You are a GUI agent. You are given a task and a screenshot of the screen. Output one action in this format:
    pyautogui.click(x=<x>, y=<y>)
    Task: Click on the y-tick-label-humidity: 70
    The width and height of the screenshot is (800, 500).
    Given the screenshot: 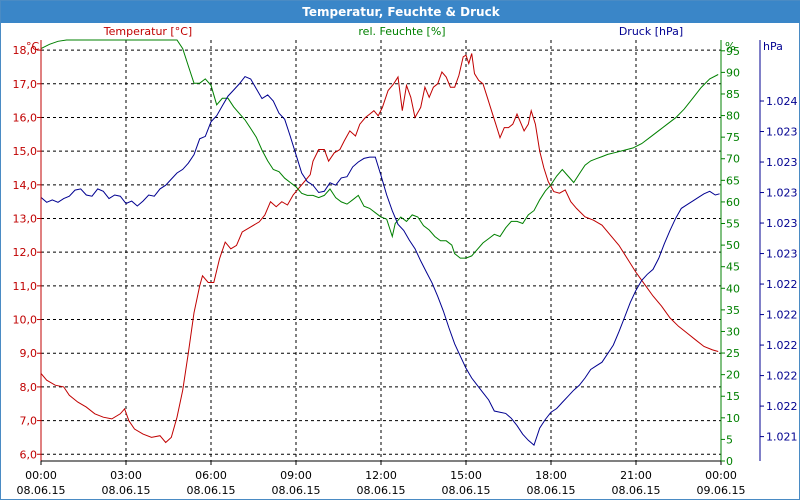 What is the action you would take?
    pyautogui.click(x=733, y=159)
    